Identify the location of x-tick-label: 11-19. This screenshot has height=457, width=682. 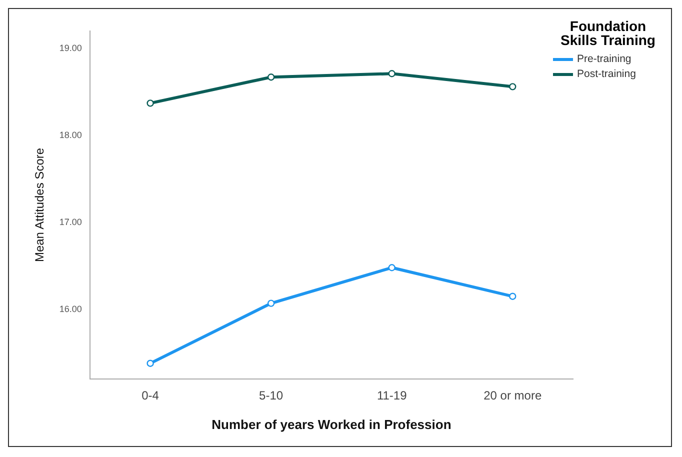
(392, 395).